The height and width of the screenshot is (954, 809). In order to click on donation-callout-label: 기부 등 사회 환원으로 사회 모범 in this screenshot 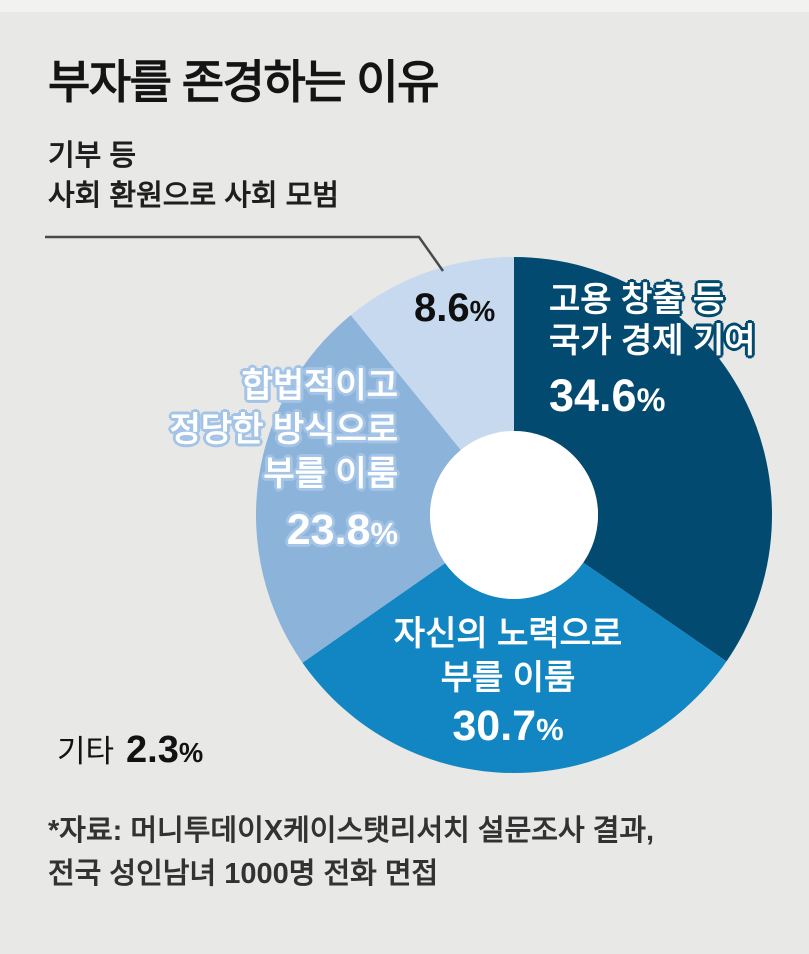, I will do `click(193, 176)`.